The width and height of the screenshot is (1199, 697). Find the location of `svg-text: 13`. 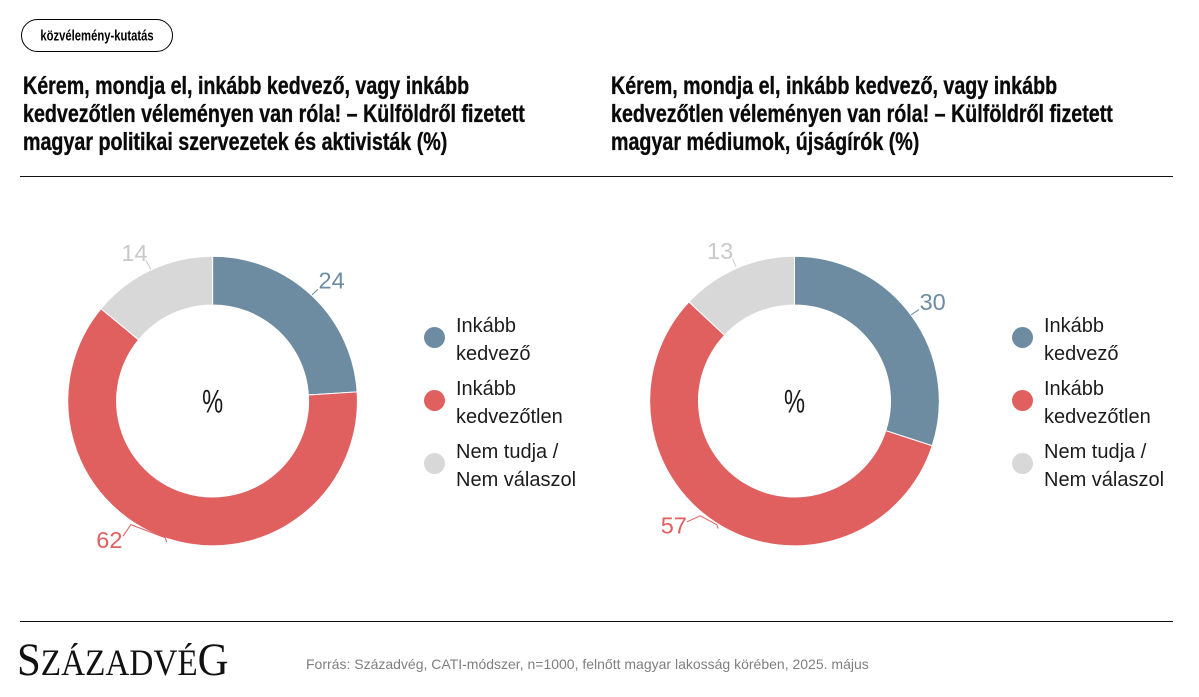

svg-text: 13 is located at coordinates (720, 251).